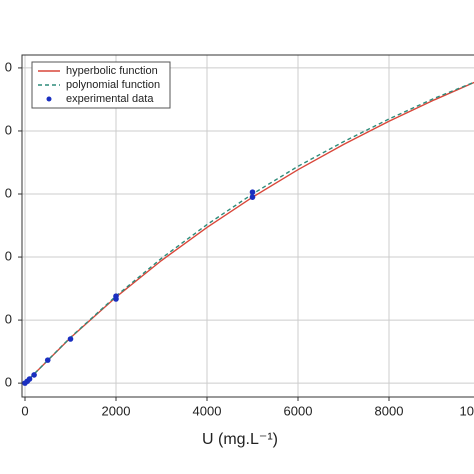 The image size is (474, 474). What do you see at coordinates (113, 85) in the screenshot?
I see `legend-label: polynomial function` at bounding box center [113, 85].